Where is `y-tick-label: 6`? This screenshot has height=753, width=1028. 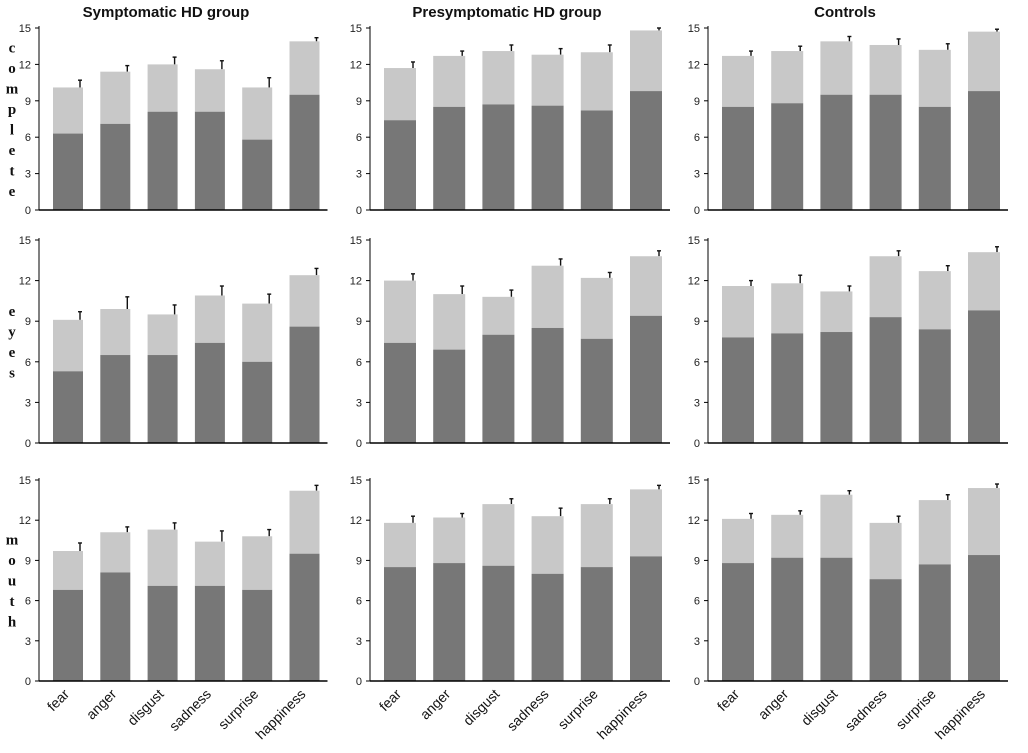 y-tick-label: 6 is located at coordinates (697, 363).